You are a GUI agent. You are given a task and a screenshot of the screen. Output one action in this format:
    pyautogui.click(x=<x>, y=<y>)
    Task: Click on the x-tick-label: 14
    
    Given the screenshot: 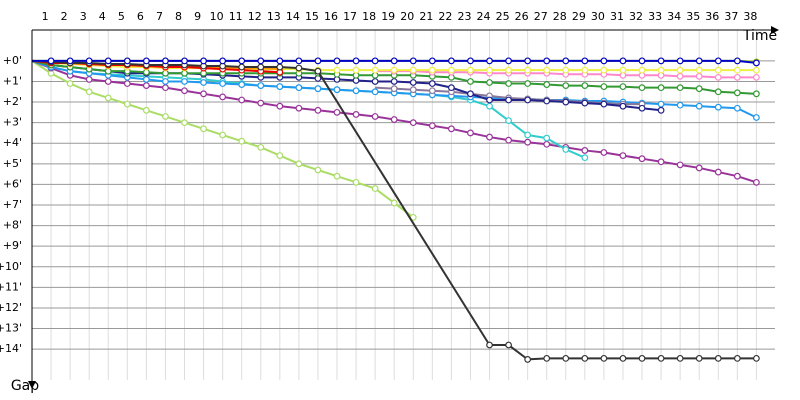 What is the action you would take?
    pyautogui.click(x=293, y=16)
    